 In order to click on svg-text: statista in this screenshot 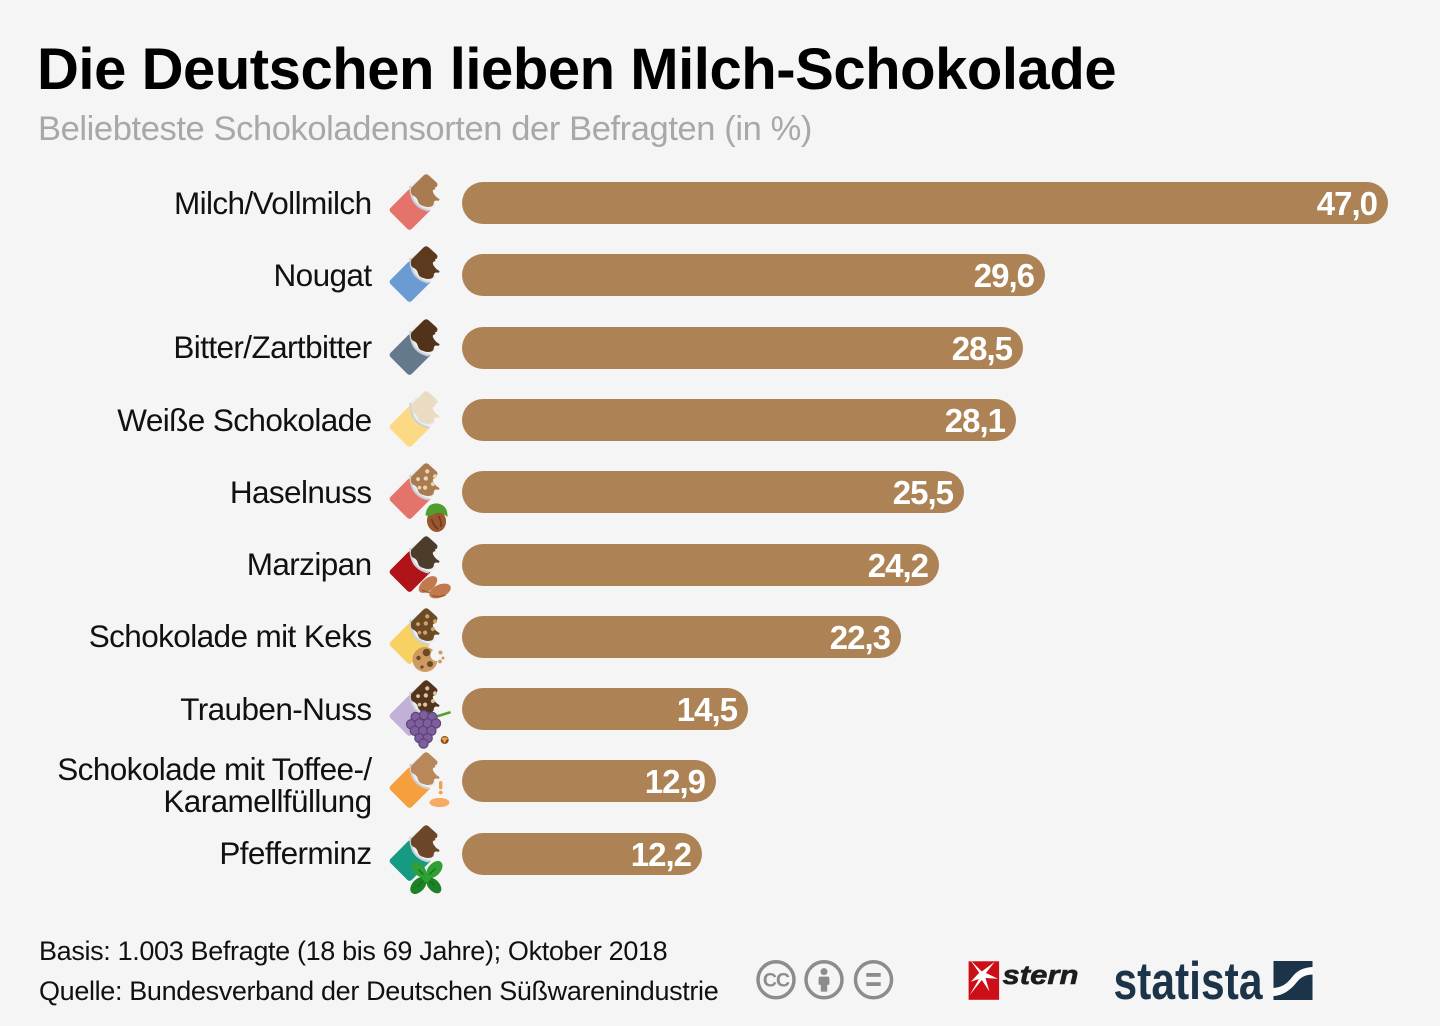, I will do `click(1188, 981)`.